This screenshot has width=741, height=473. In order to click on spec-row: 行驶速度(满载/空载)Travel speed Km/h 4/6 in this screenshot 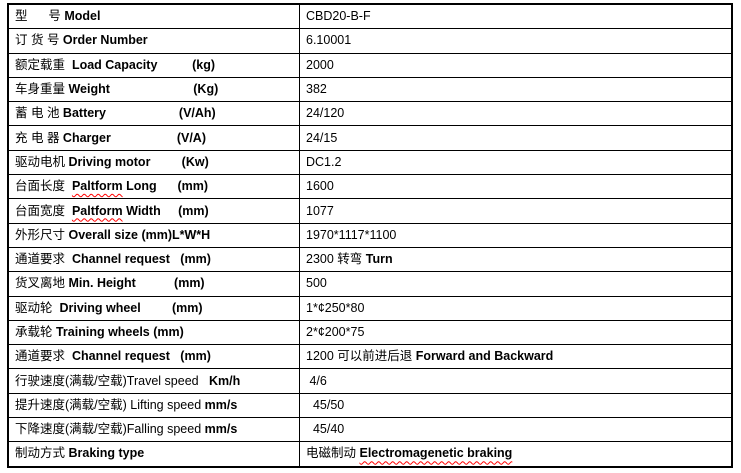, I will do `click(370, 381)`.